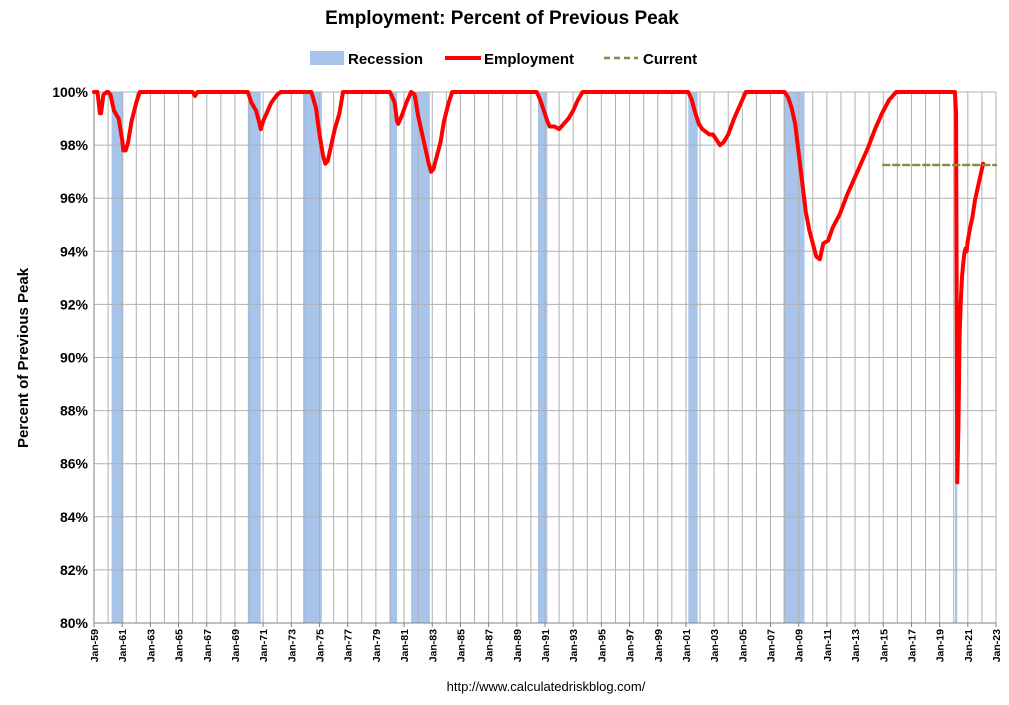  I want to click on x-tick-label: Jan-17, so click(912, 645).